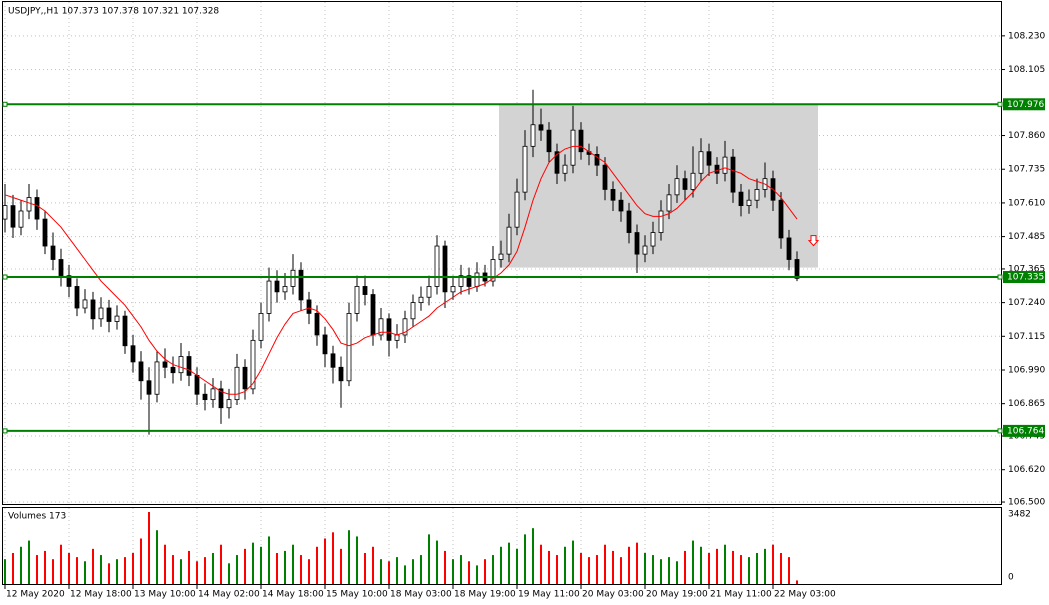  I want to click on level-label: 107.335, so click(1025, 278).